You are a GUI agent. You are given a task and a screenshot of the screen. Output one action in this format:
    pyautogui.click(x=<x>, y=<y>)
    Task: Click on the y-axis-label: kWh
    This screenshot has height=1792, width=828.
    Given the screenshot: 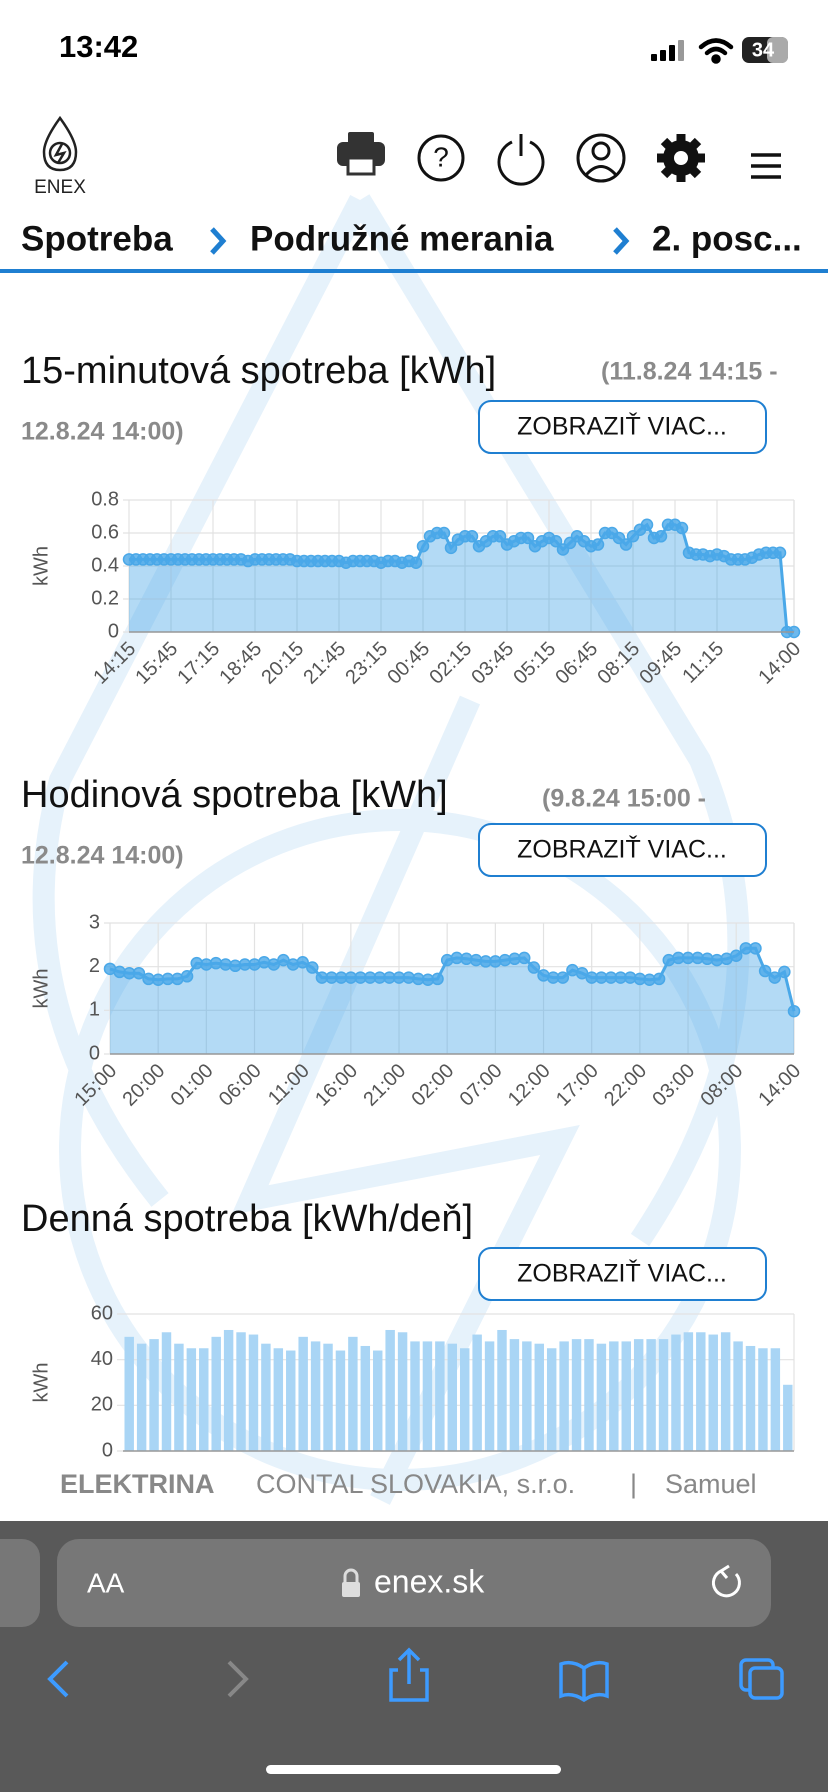 What is the action you would take?
    pyautogui.click(x=41, y=989)
    